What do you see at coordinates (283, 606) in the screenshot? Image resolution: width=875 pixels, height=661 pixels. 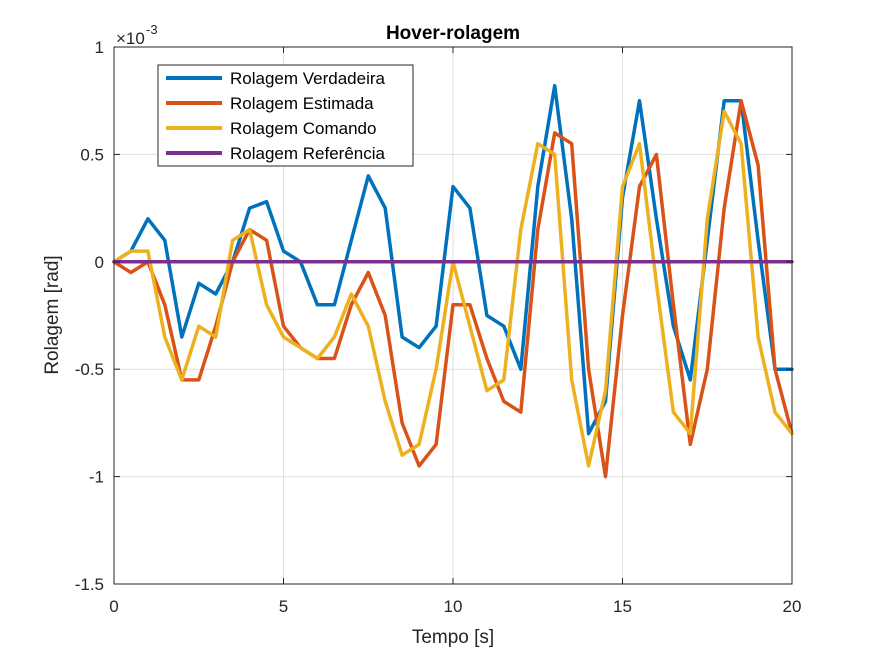 I see `x-tick-label: 5` at bounding box center [283, 606].